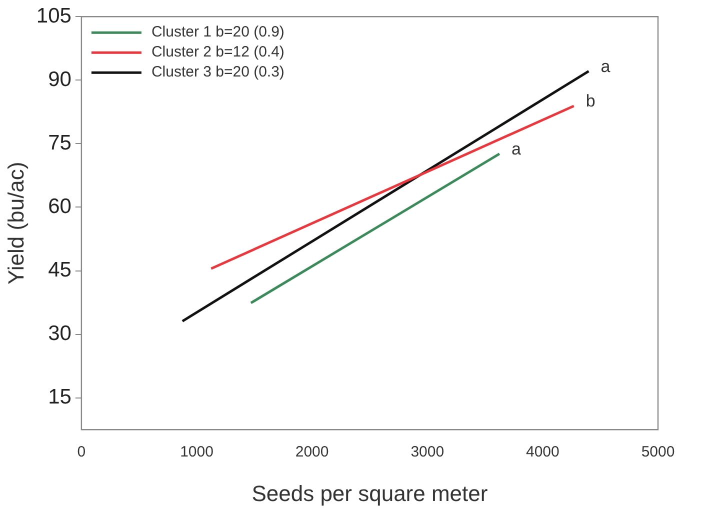 This screenshot has width=703, height=516. What do you see at coordinates (60, 270) in the screenshot?
I see `y-tick-label: 45` at bounding box center [60, 270].